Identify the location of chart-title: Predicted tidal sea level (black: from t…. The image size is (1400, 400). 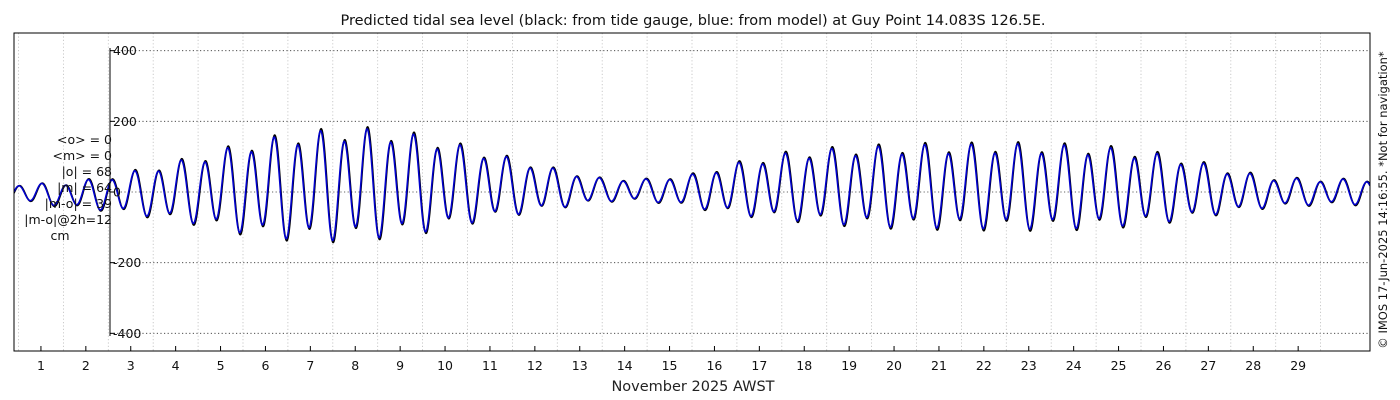
(692, 21).